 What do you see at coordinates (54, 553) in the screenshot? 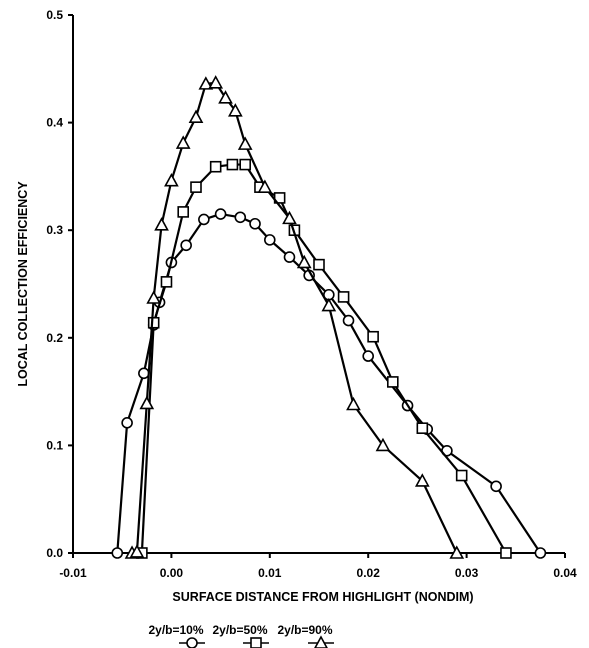
I see `y-tick-label: 0.0` at bounding box center [54, 553].